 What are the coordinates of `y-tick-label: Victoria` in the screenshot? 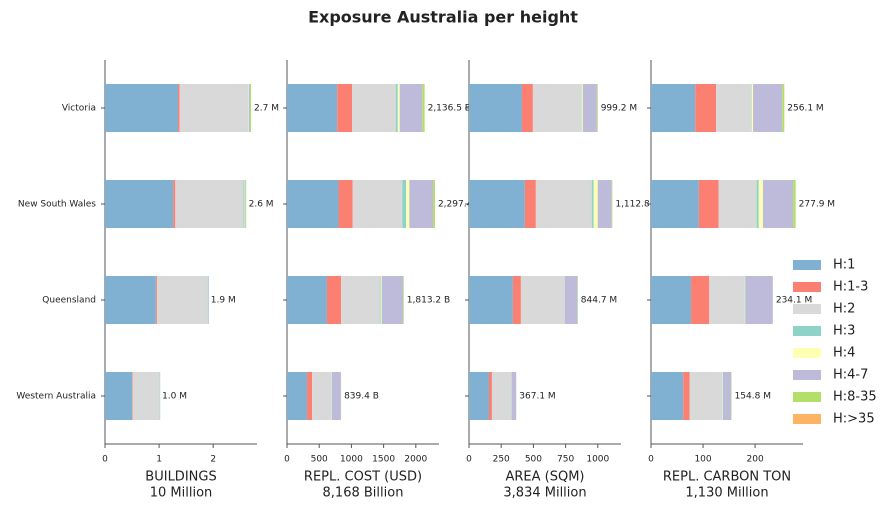 It's located at (79, 109).